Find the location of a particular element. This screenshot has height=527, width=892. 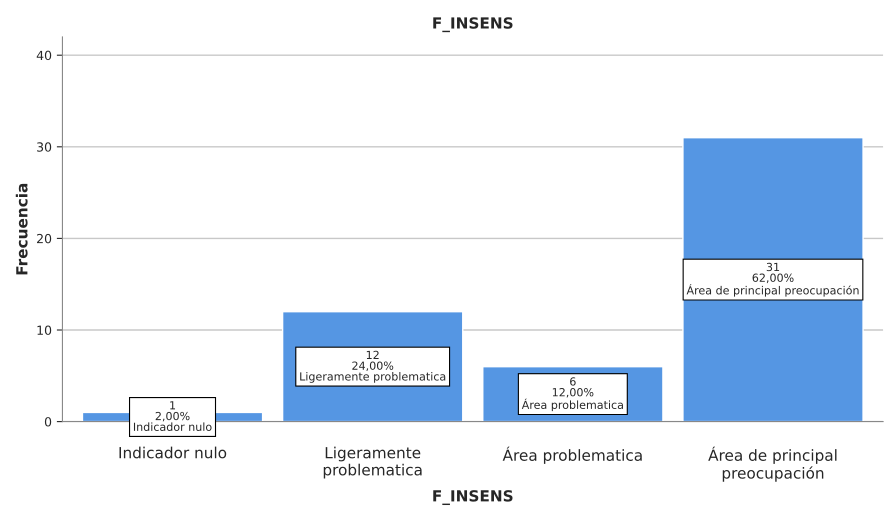

x-tick-label: Área problematica is located at coordinates (572, 455).